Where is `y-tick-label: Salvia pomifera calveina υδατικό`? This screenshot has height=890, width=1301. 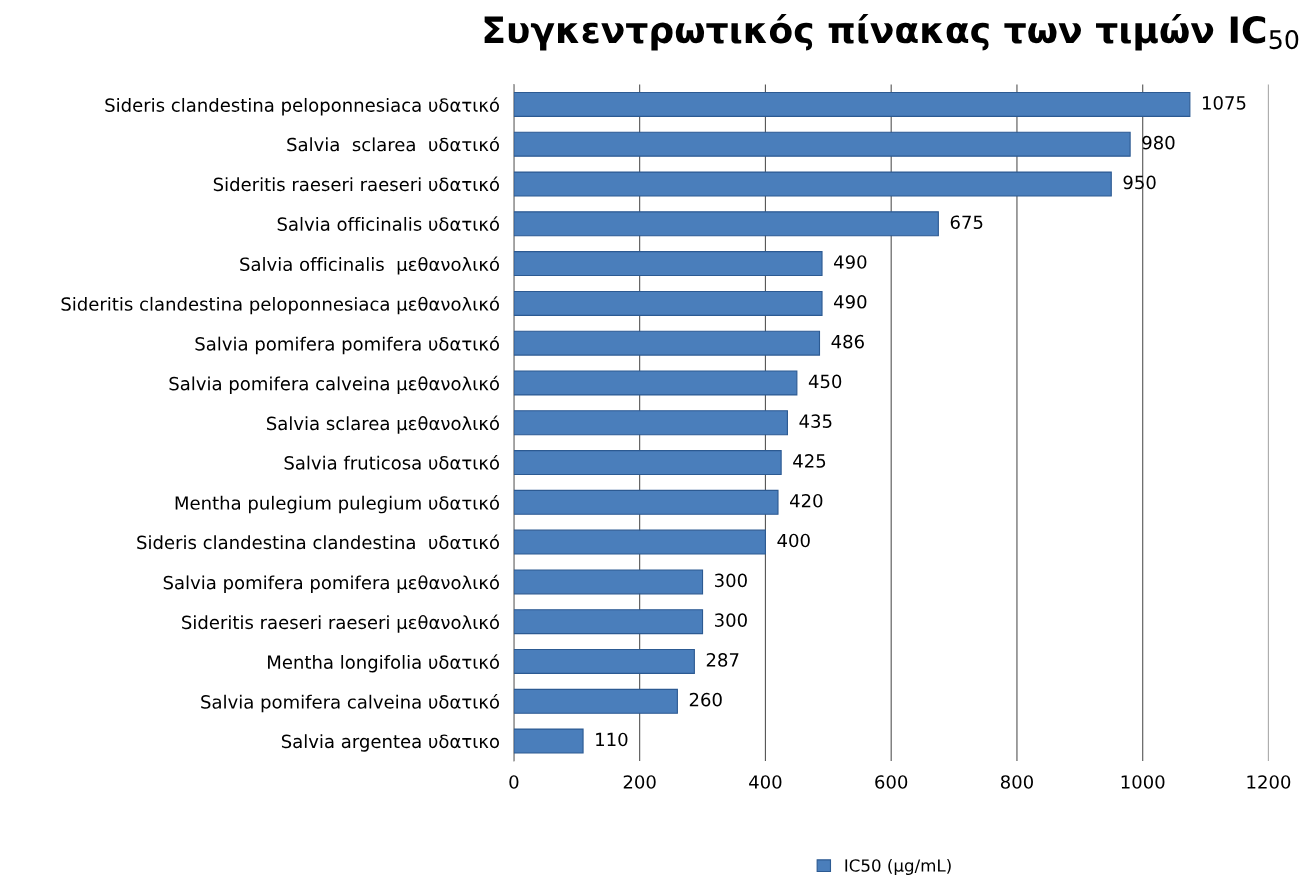 y-tick-label: Salvia pomifera calveina υδατικό is located at coordinates (350, 703).